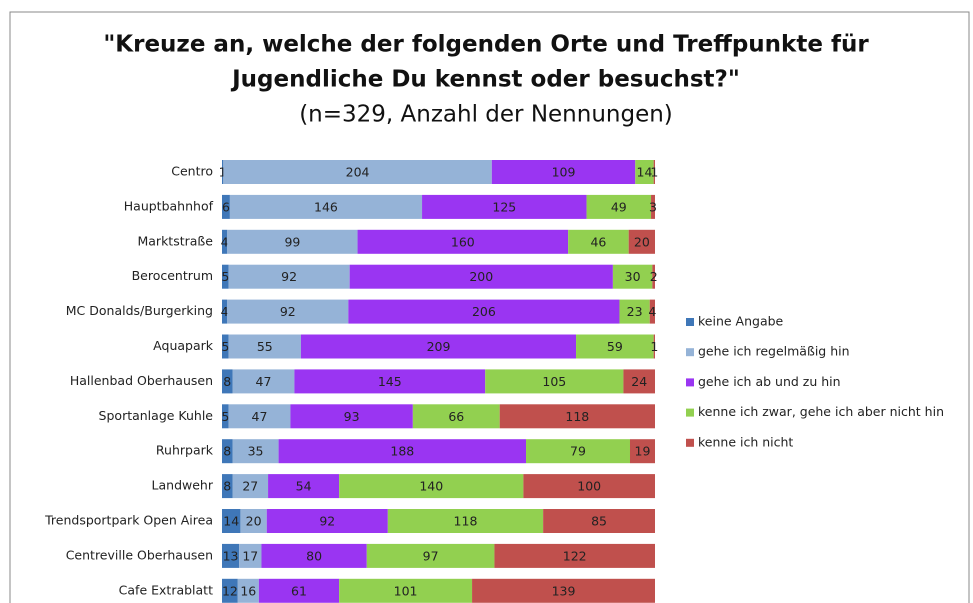 The width and height of the screenshot is (973, 603). I want to click on data-label: 100, so click(589, 486).